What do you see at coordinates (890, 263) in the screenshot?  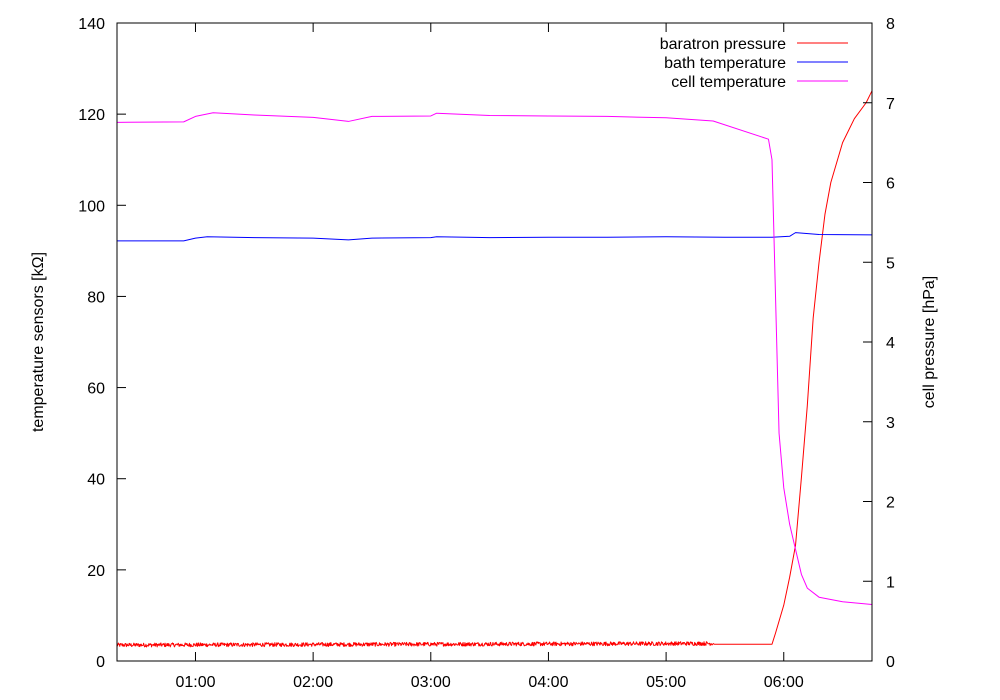 I see `y-right-tick-label: 5` at bounding box center [890, 263].